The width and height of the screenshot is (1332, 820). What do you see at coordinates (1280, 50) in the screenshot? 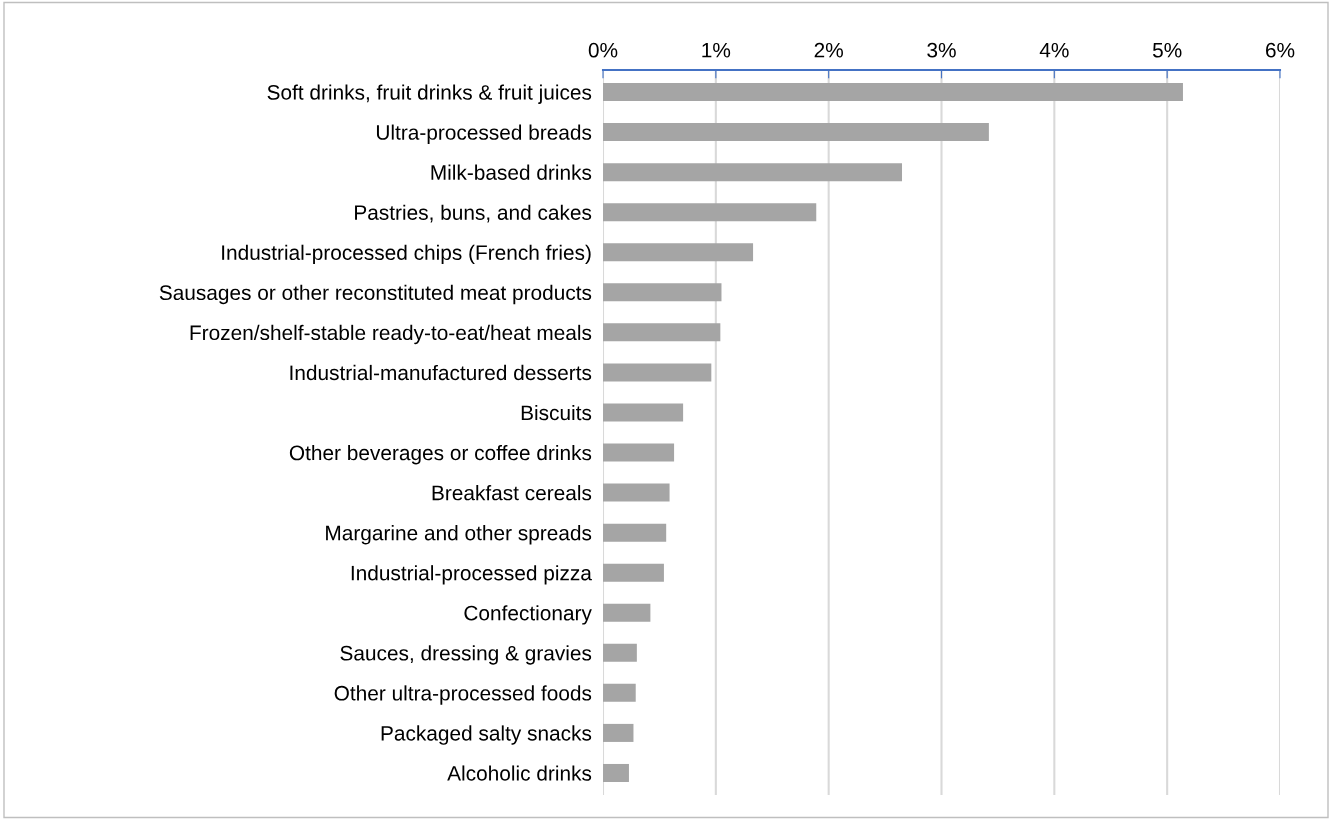
I see `x-tick-label: 6%` at bounding box center [1280, 50].